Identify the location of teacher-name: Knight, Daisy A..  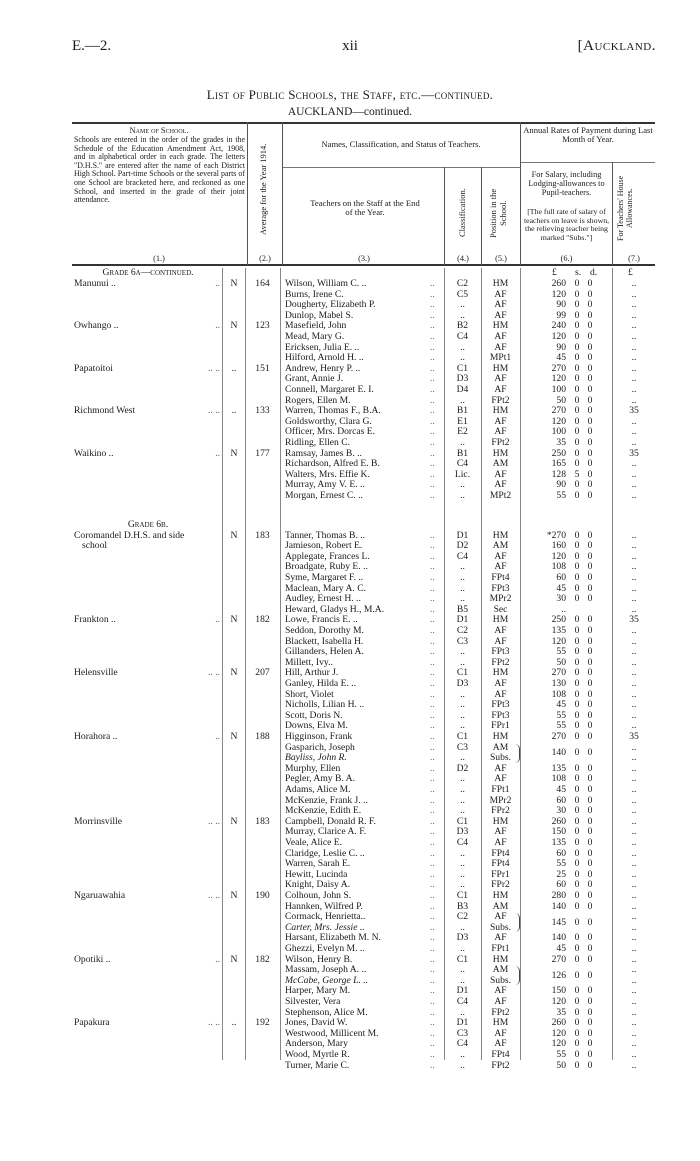
(318, 885).